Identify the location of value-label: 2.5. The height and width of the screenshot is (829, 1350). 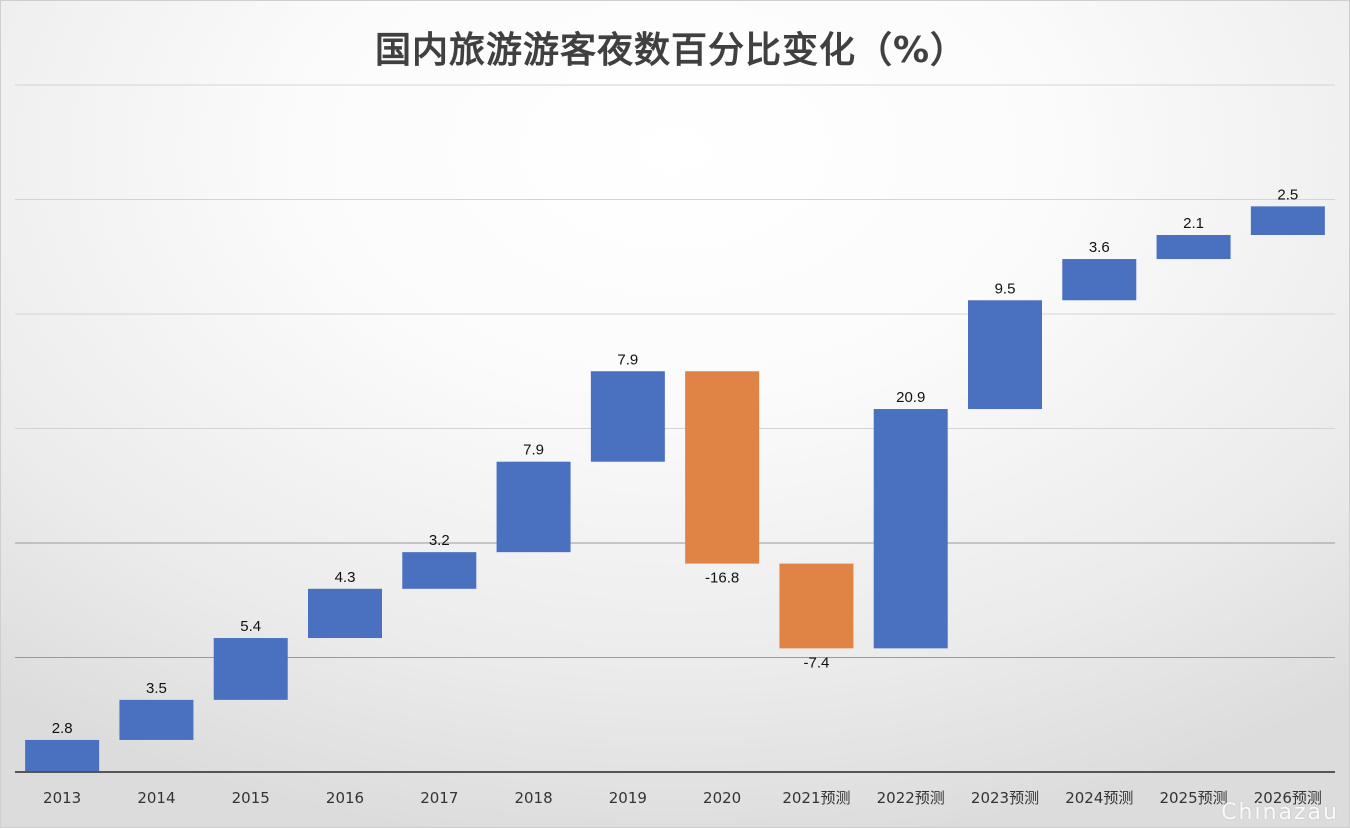
(1287, 194).